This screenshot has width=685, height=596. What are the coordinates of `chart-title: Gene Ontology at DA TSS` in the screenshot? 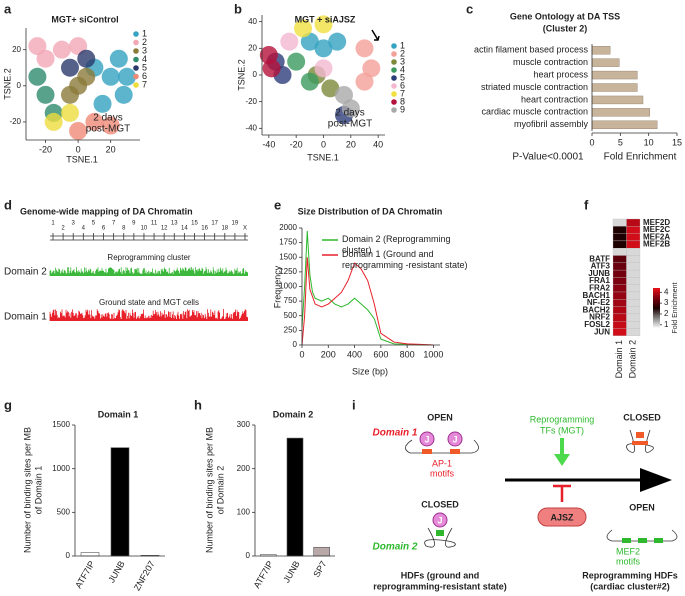 It's located at (565, 16).